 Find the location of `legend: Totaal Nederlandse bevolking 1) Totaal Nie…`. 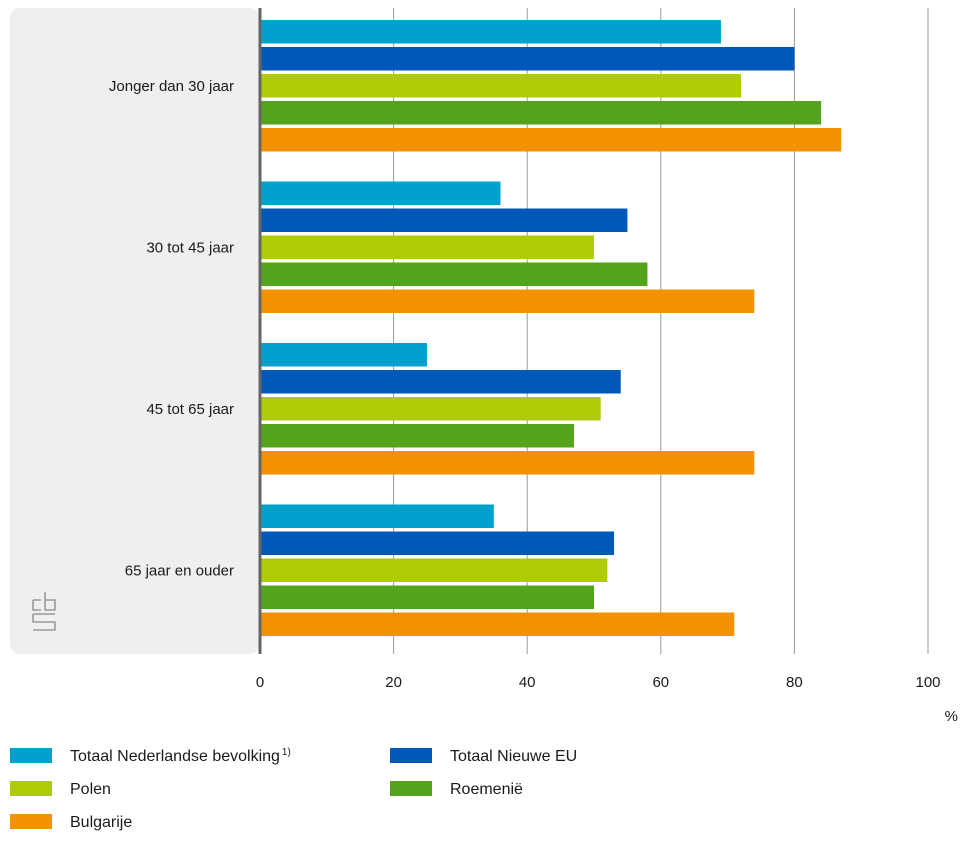

legend: Totaal Nederlandse bevolking 1) Totaal Nie… is located at coordinates (293, 789).